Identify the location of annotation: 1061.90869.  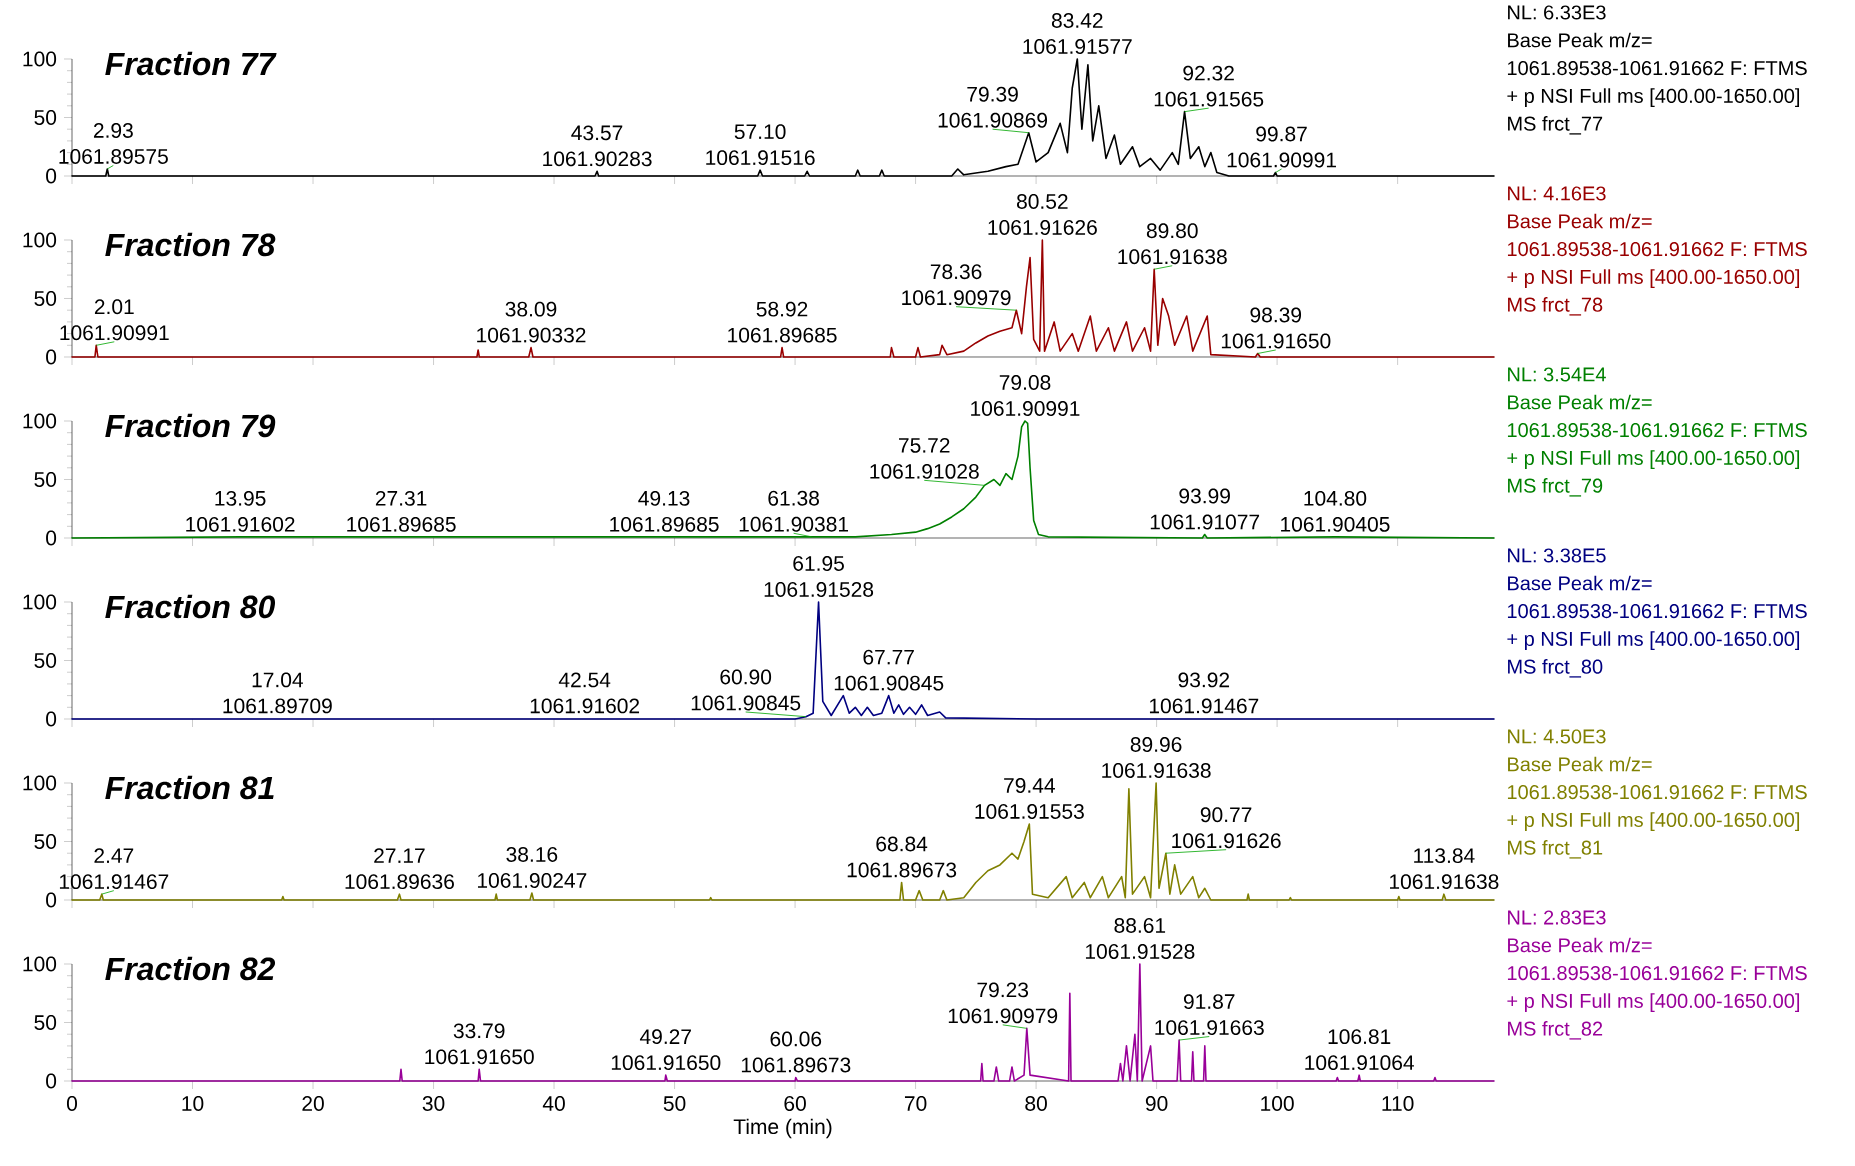
(993, 120).